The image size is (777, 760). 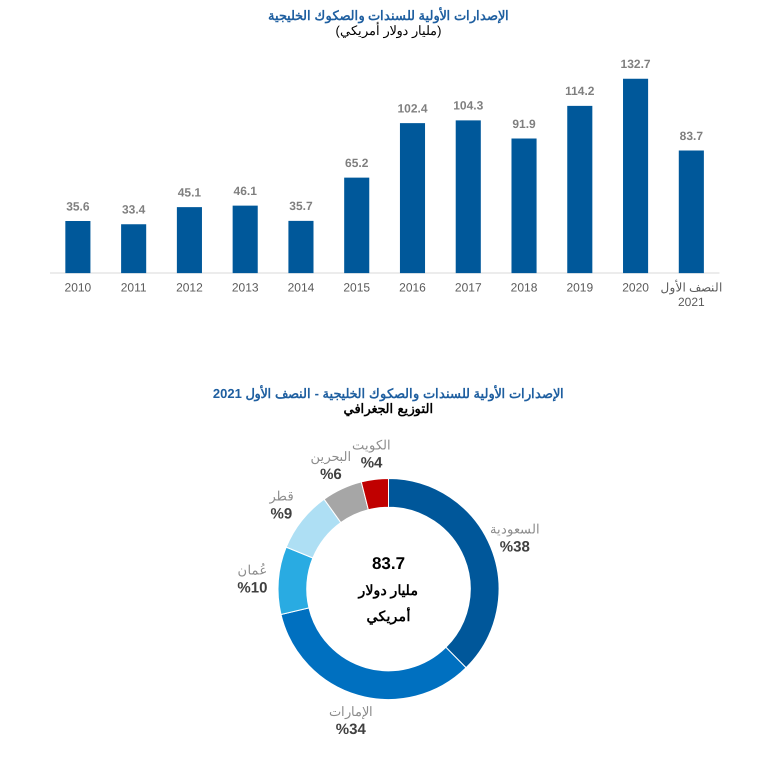 I want to click on text: 83.7, so click(x=388, y=564).